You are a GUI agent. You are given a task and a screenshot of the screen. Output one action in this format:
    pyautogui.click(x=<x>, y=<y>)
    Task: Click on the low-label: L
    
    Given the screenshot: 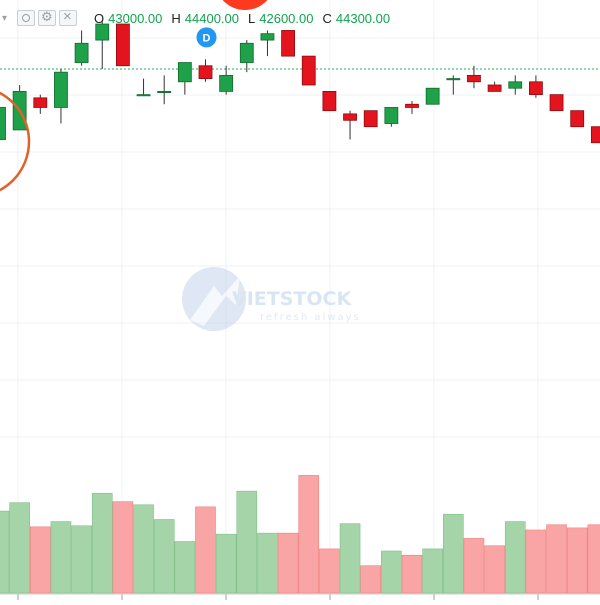 What is the action you would take?
    pyautogui.click(x=252, y=18)
    